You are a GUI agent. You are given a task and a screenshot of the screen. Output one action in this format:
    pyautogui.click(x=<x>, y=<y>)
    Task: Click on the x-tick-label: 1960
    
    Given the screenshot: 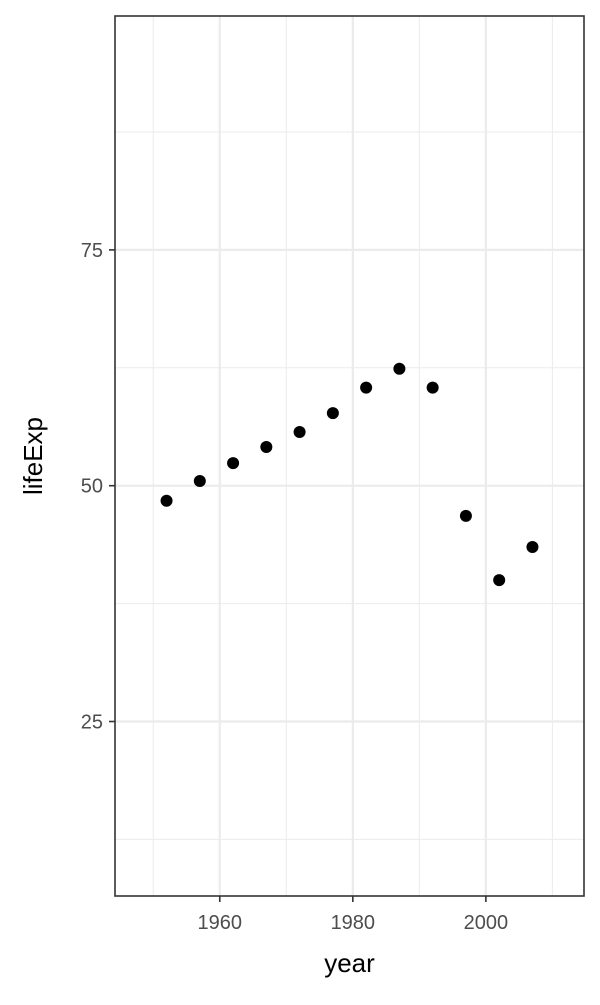 What is the action you would take?
    pyautogui.click(x=220, y=923)
    